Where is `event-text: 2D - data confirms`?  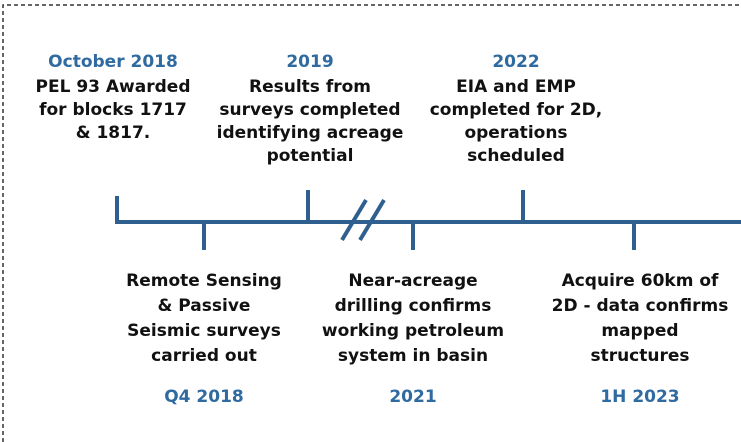 event-text: 2D - data confirms is located at coordinates (640, 306).